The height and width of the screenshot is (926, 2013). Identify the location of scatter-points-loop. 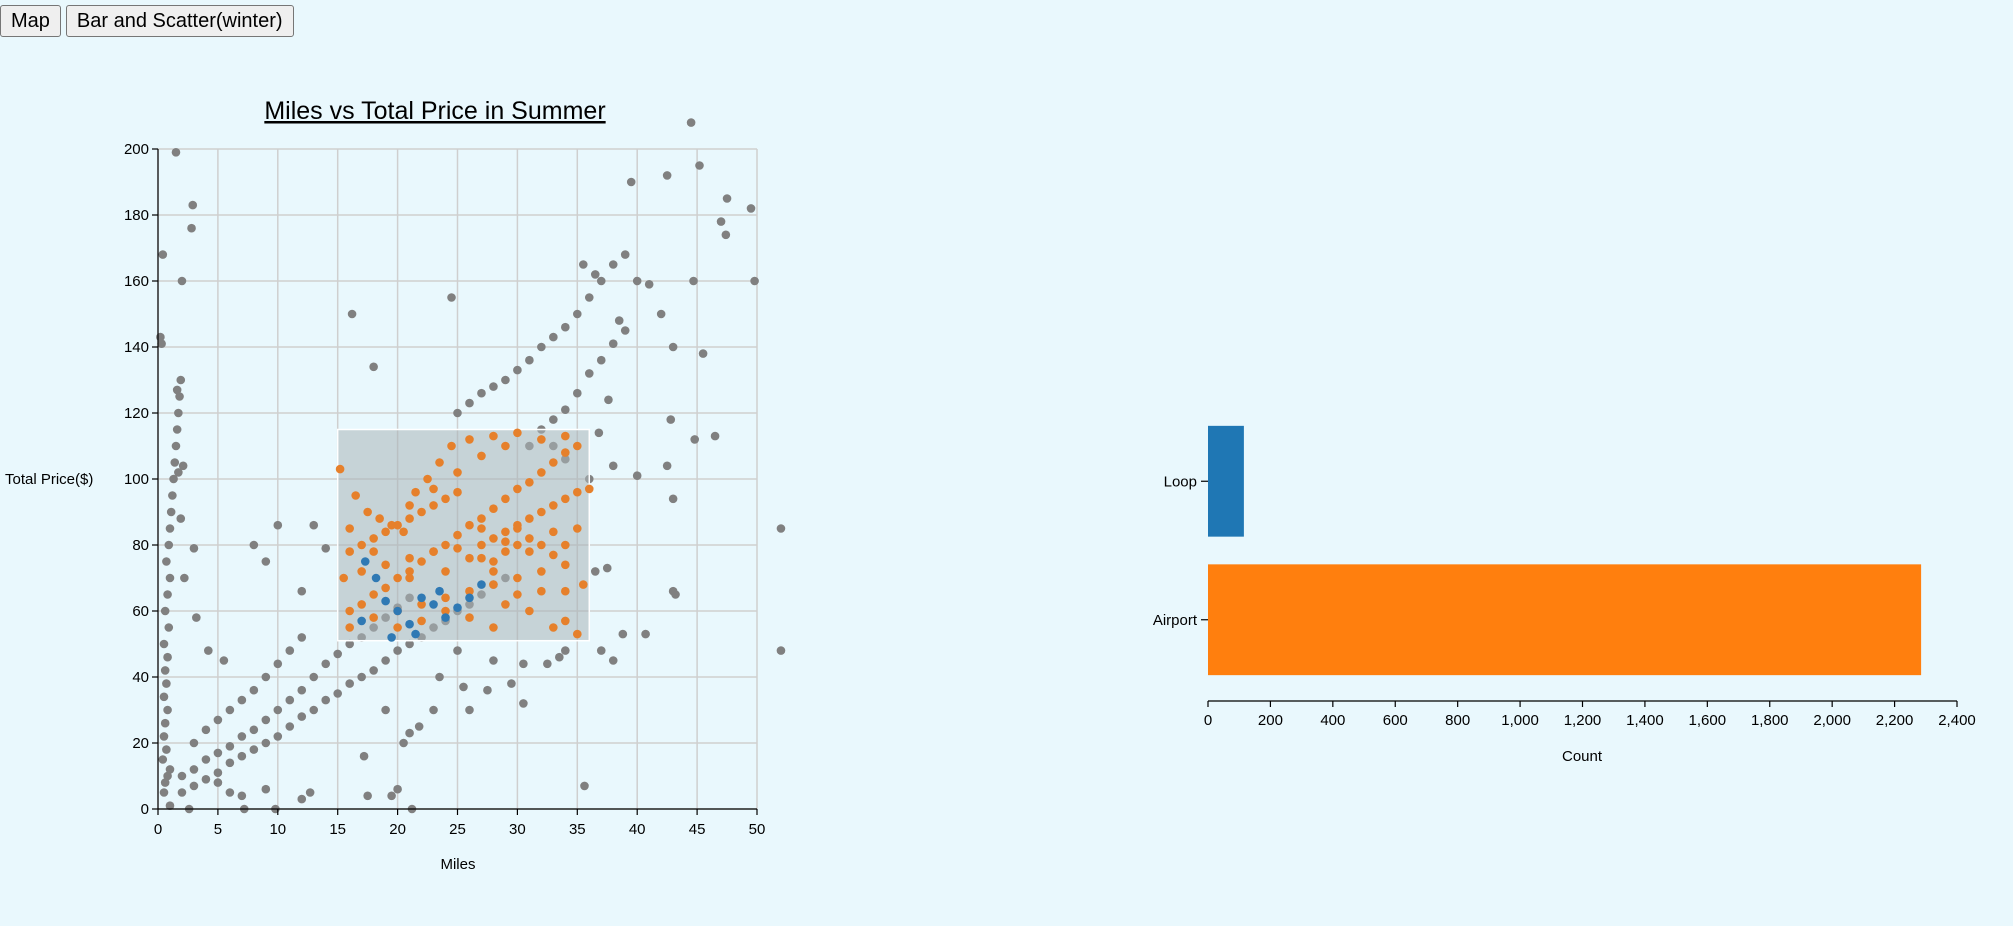
(421, 599).